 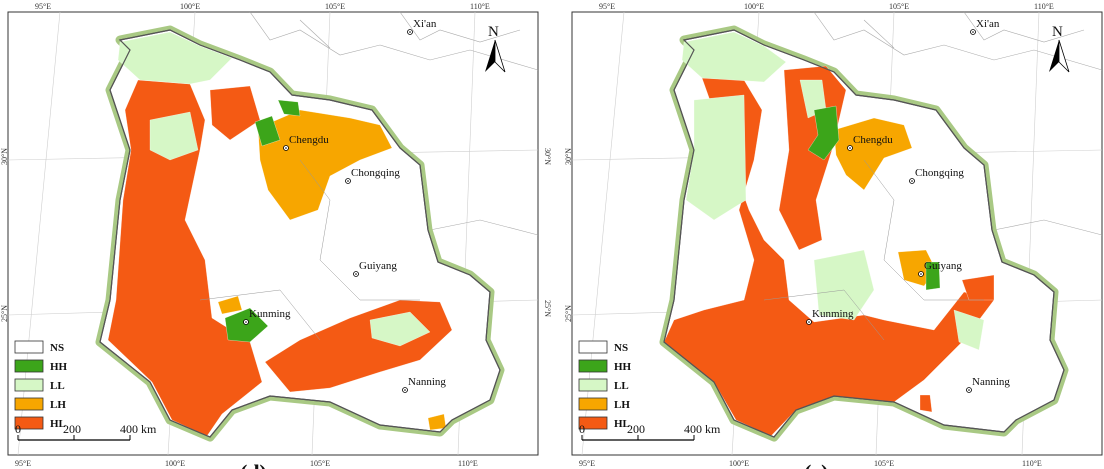 I want to click on legend-label: NS, so click(x=621, y=348).